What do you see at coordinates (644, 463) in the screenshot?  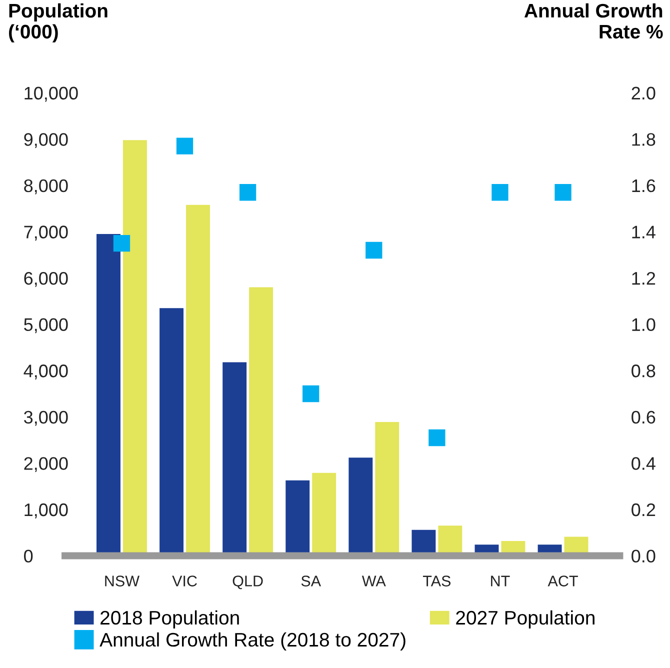 I see `y2-tick-label: 0.4` at bounding box center [644, 463].